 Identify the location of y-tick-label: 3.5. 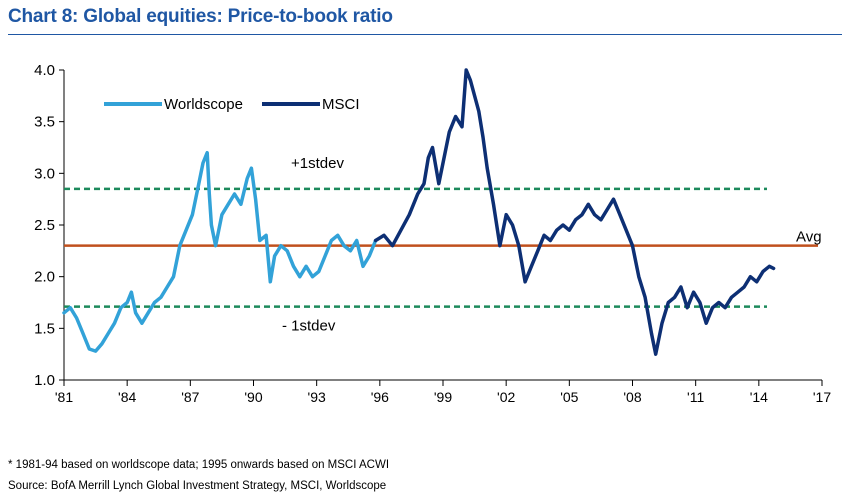
(44, 122).